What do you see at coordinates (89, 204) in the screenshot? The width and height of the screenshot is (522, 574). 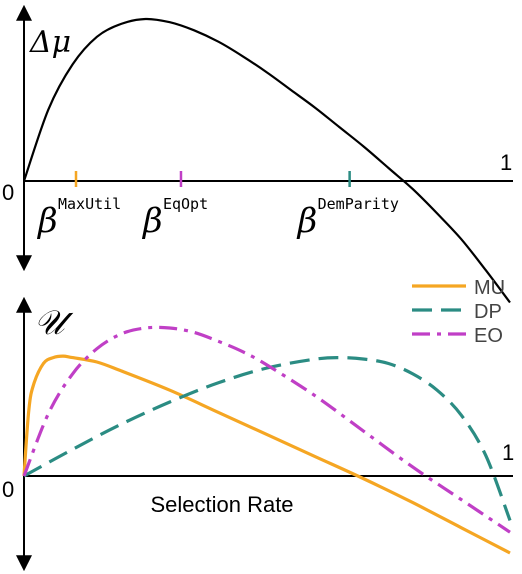 I see `beta-marker-superscript: MaxUtil` at bounding box center [89, 204].